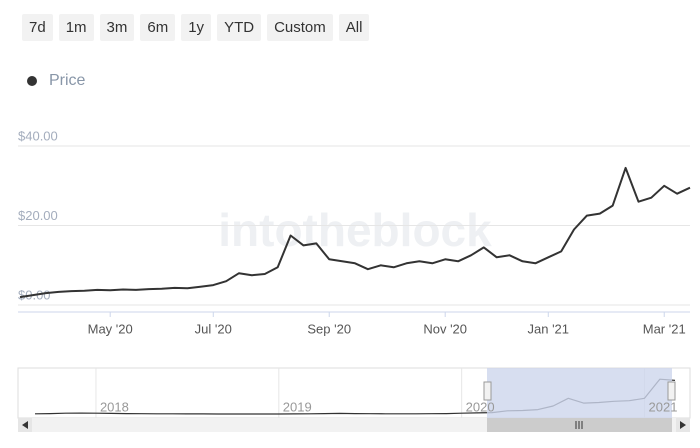 The image size is (700, 448). Describe the element at coordinates (445, 328) in the screenshot. I see `x-tick-label: Nov '20` at that location.